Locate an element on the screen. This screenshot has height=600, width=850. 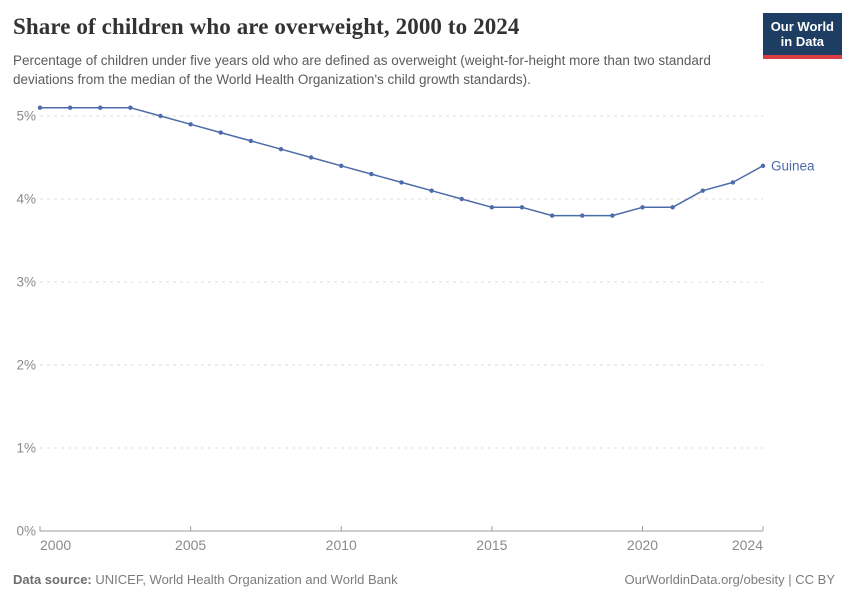
y-tick-label: 4% is located at coordinates (26, 199).